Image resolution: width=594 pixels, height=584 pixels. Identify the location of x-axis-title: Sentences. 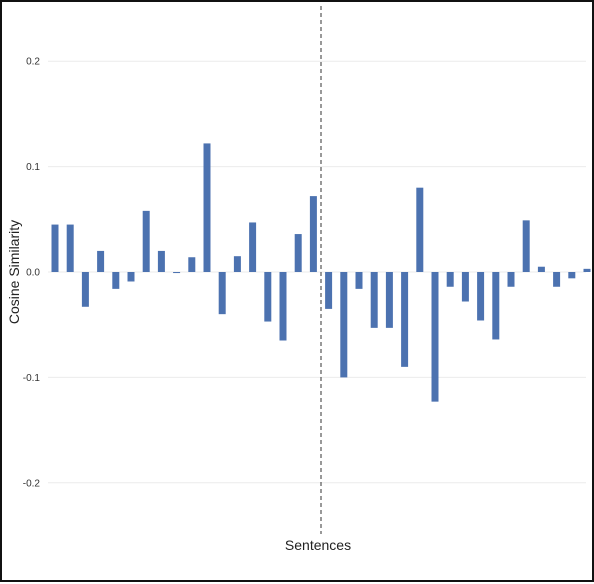
(318, 545).